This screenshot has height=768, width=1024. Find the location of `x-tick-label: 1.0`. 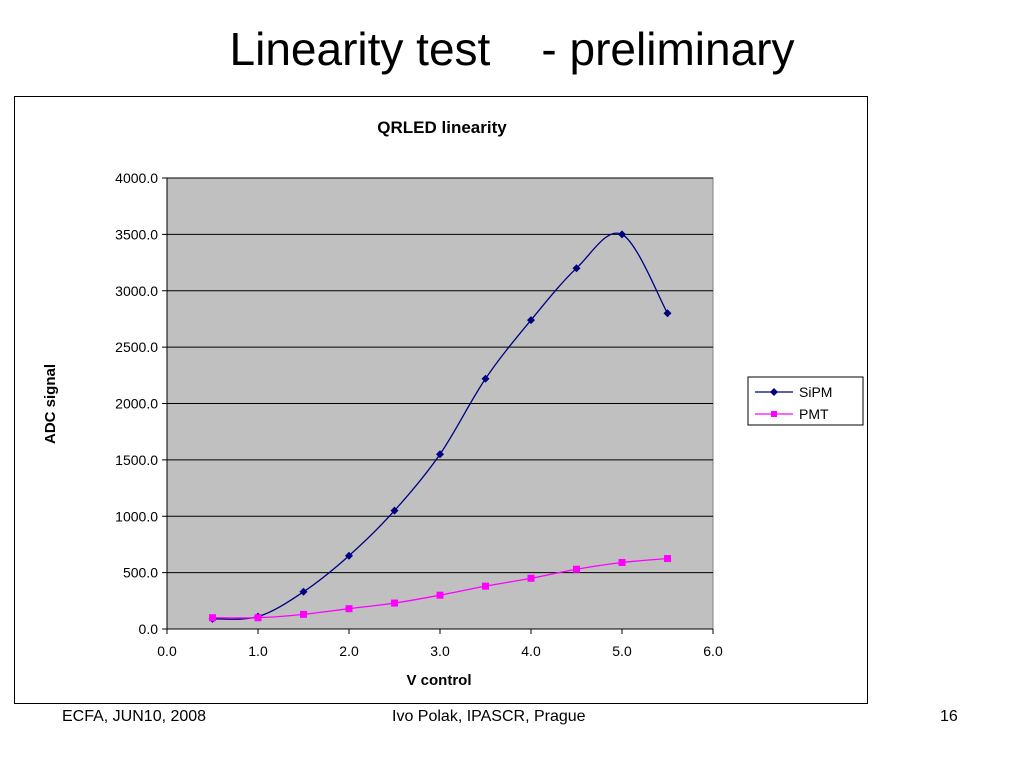

x-tick-label: 1.0 is located at coordinates (258, 651).